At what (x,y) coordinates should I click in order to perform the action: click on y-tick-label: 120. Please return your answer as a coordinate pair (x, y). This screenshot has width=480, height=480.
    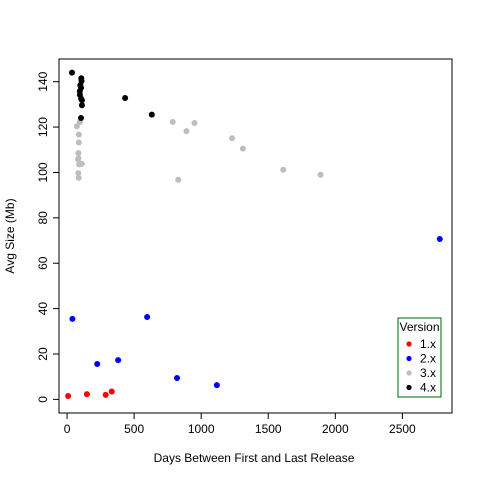
    Looking at the image, I should click on (43, 127).